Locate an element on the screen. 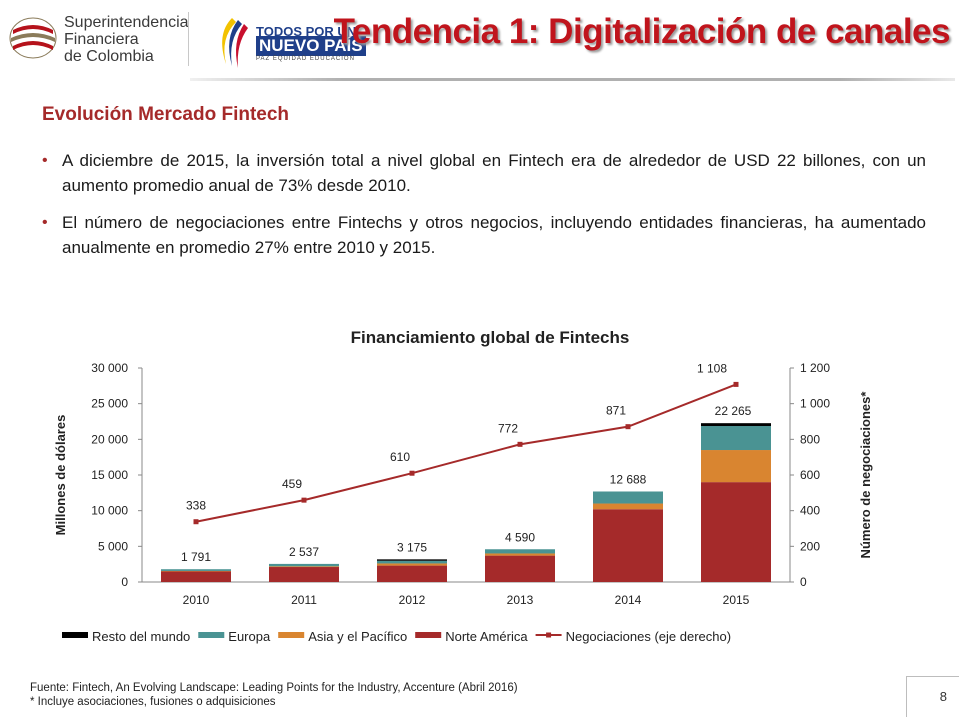 Image resolution: width=960 pixels, height=720 pixels. y-tick-label: 20 000 is located at coordinates (109, 439).